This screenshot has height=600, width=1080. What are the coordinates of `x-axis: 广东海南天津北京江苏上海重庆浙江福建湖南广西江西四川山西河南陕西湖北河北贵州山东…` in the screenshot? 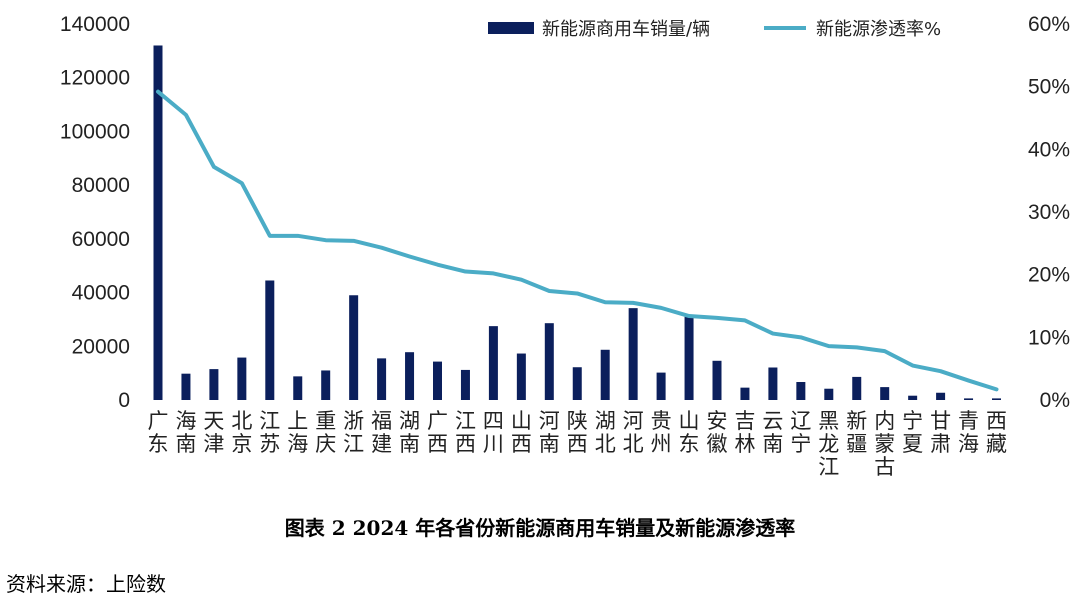 It's located at (578, 444).